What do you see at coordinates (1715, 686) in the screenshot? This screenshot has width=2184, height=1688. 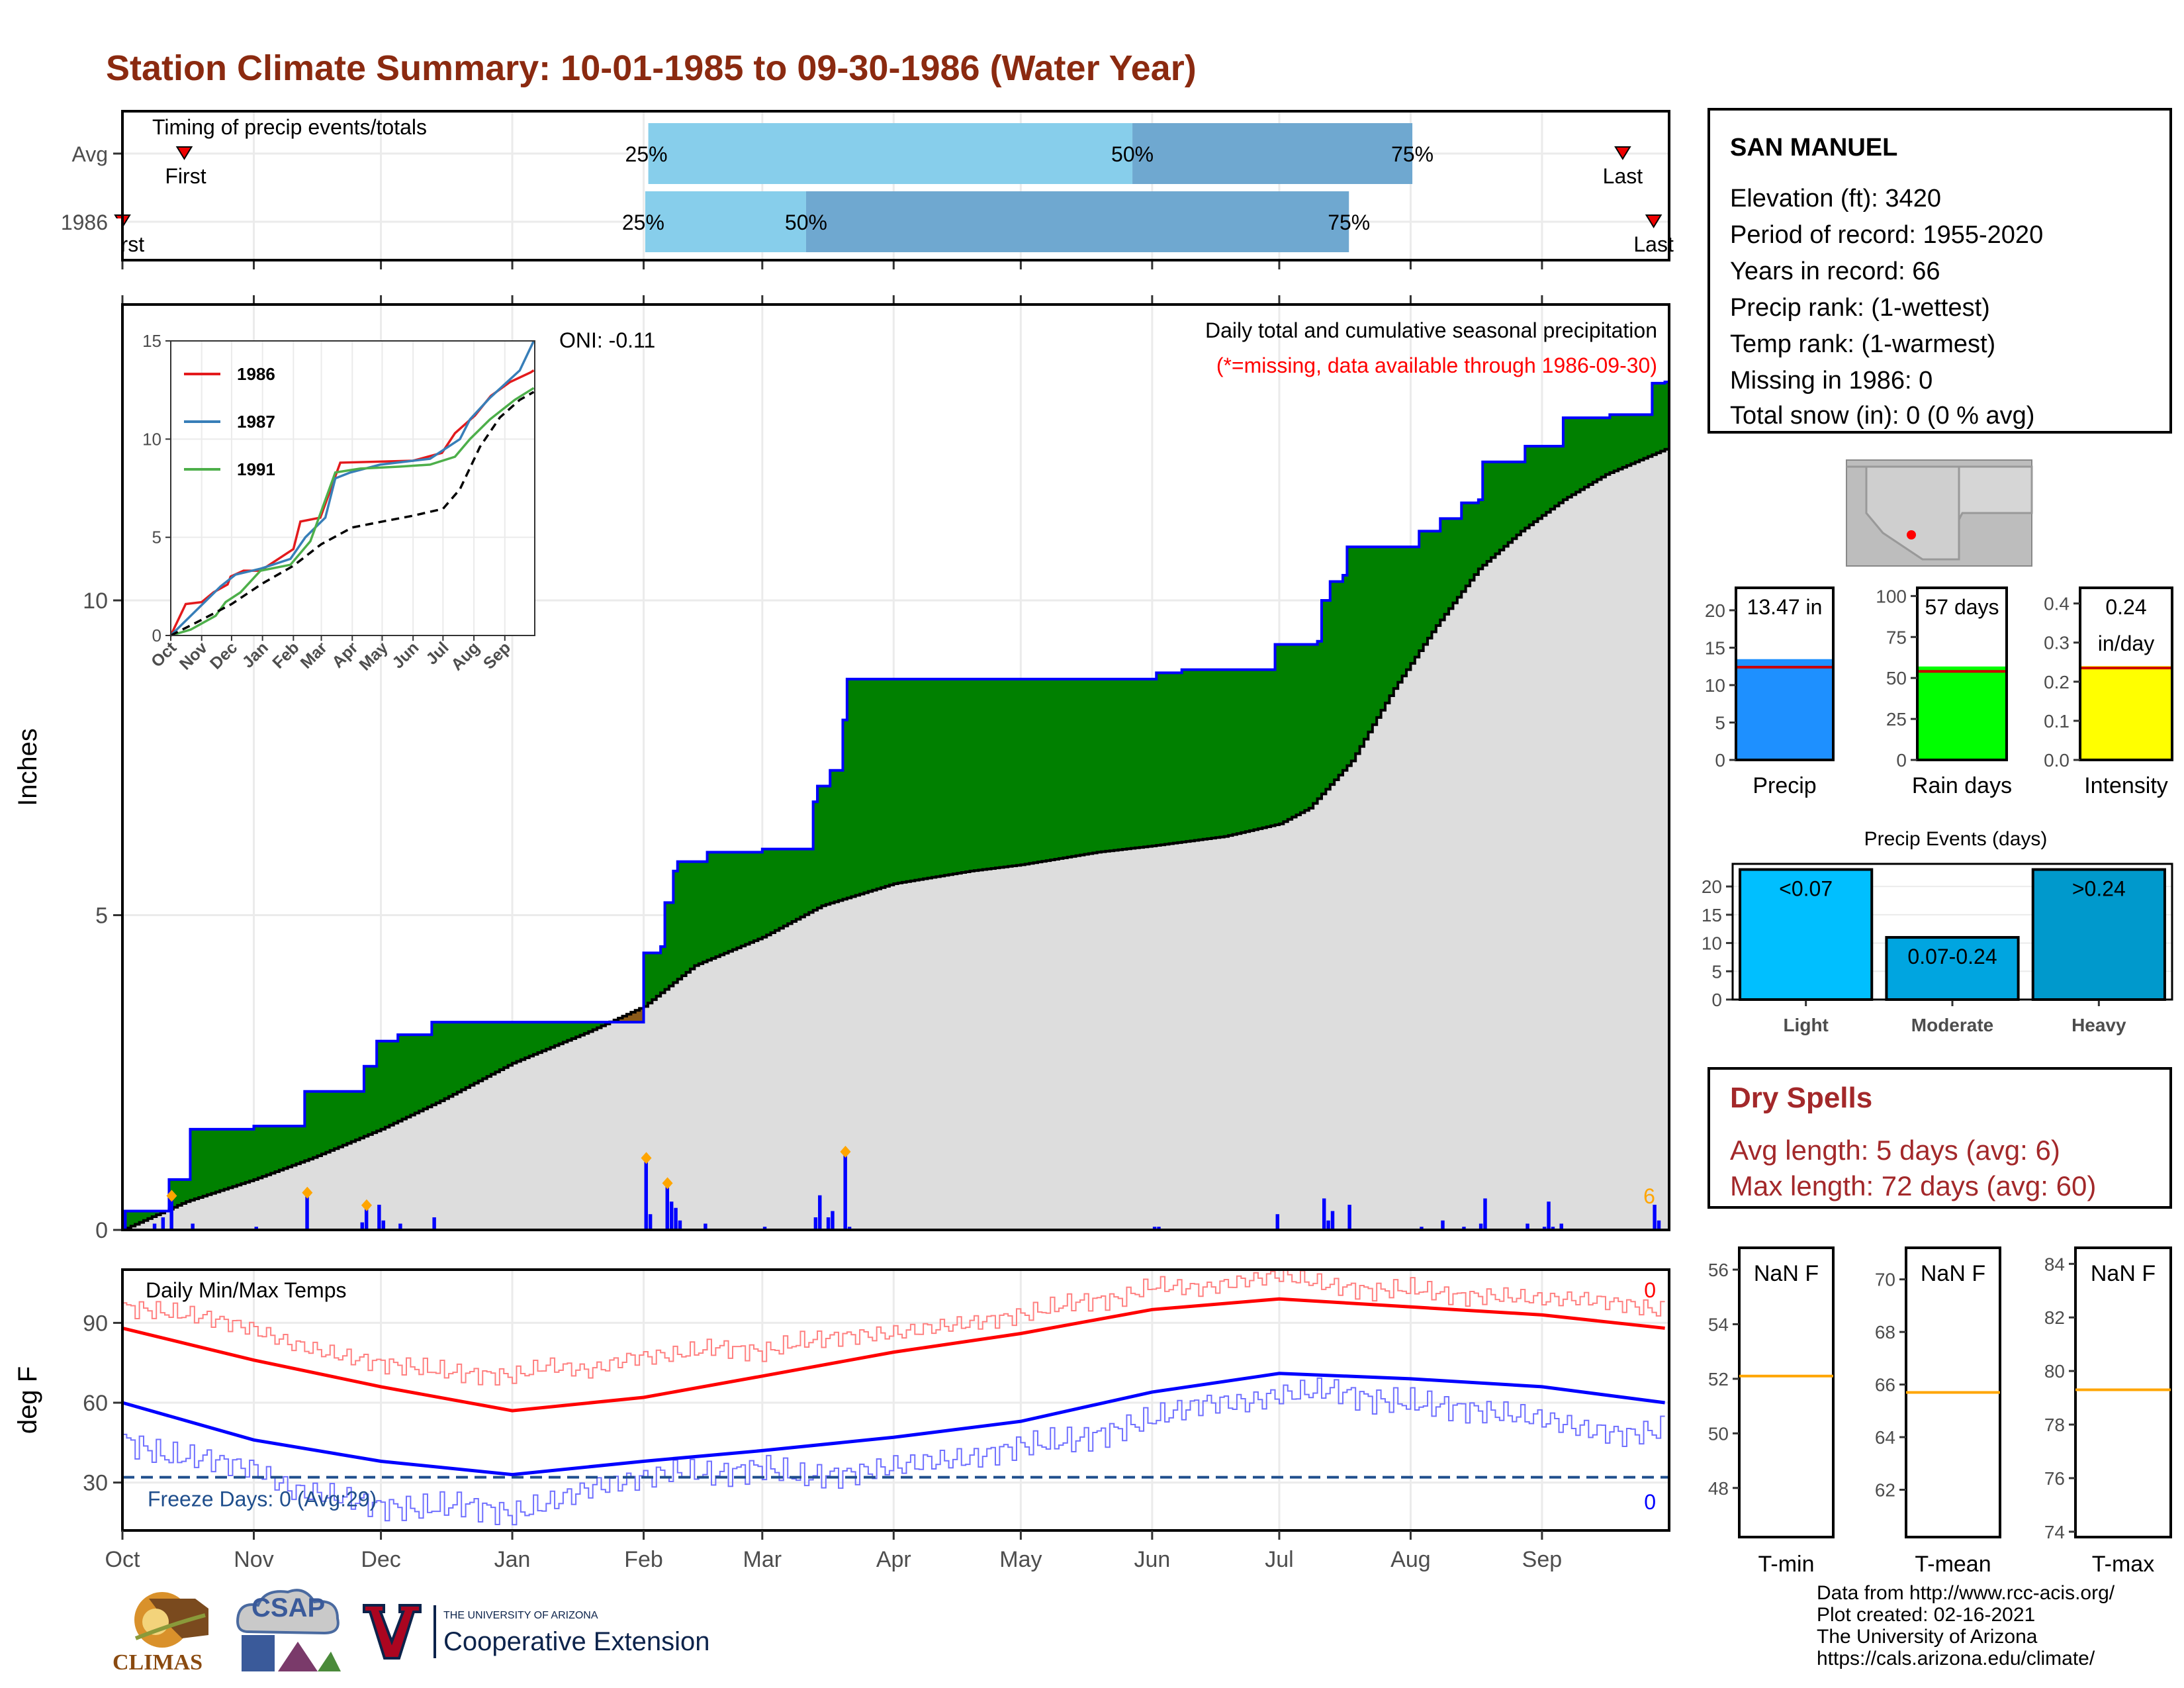 I see `gauge-tick-label: 10` at bounding box center [1715, 686].